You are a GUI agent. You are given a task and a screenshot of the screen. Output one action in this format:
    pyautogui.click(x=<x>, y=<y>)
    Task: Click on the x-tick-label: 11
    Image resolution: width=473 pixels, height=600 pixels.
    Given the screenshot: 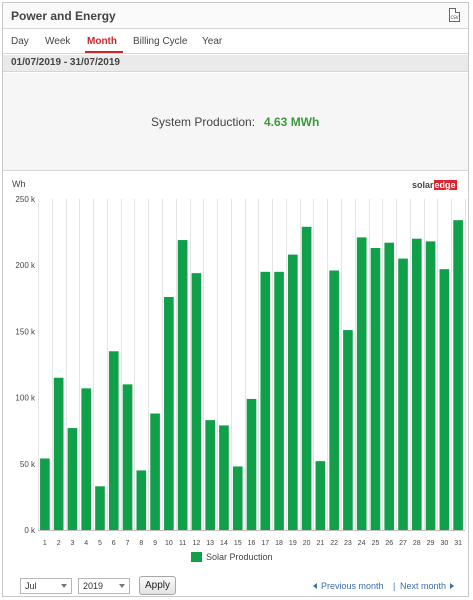 What is the action you would take?
    pyautogui.click(x=182, y=543)
    